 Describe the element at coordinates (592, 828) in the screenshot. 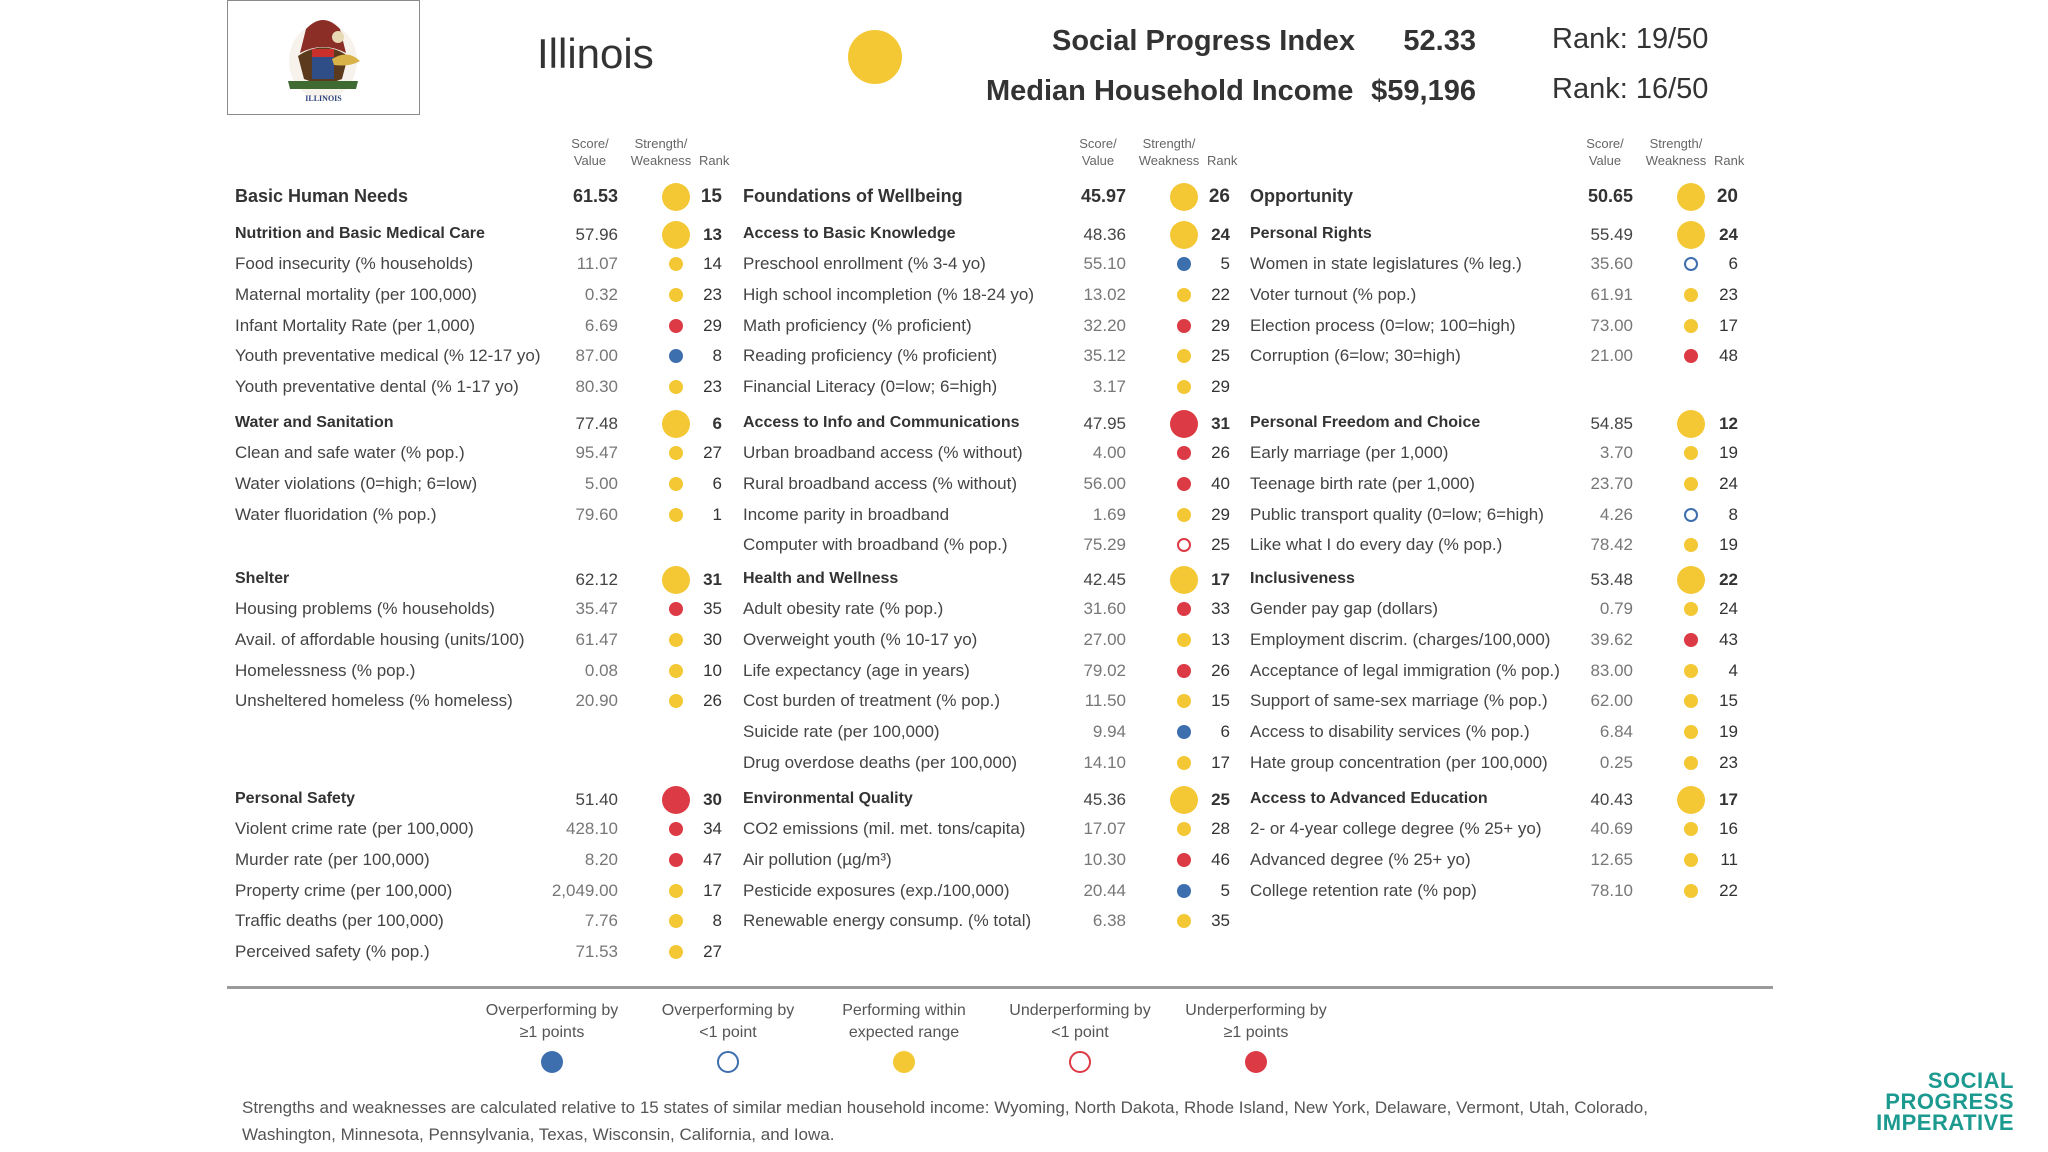

I see `indicator-value: 428.10` at that location.